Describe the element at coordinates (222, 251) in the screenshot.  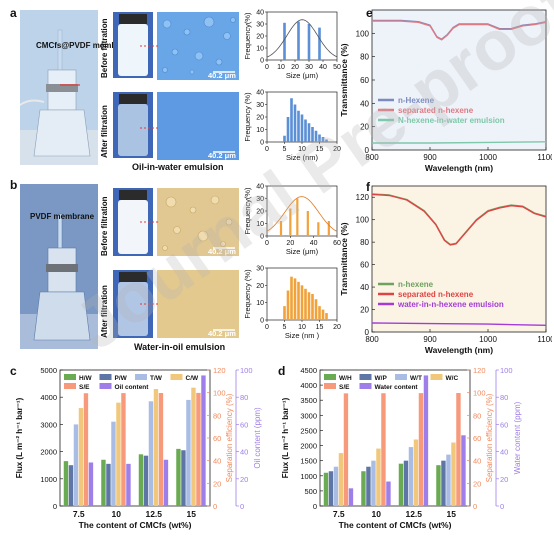
I see `scale-bar-label-b-before: 40.2 μm` at that location.